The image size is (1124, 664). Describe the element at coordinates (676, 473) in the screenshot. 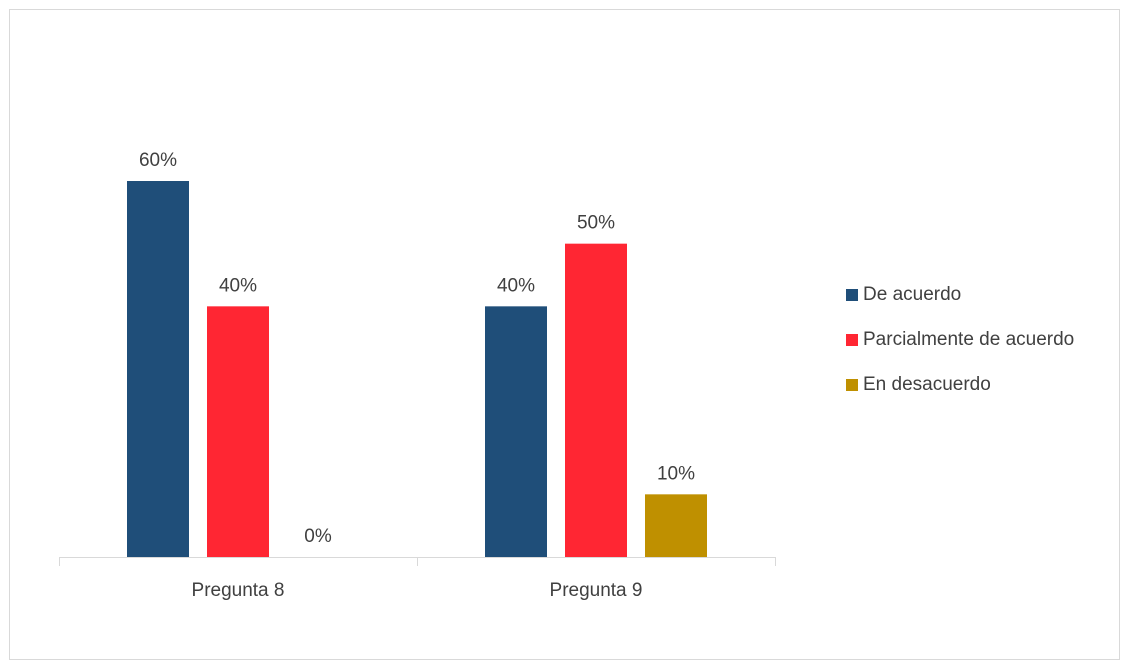

I see `data-label: 10%` at that location.